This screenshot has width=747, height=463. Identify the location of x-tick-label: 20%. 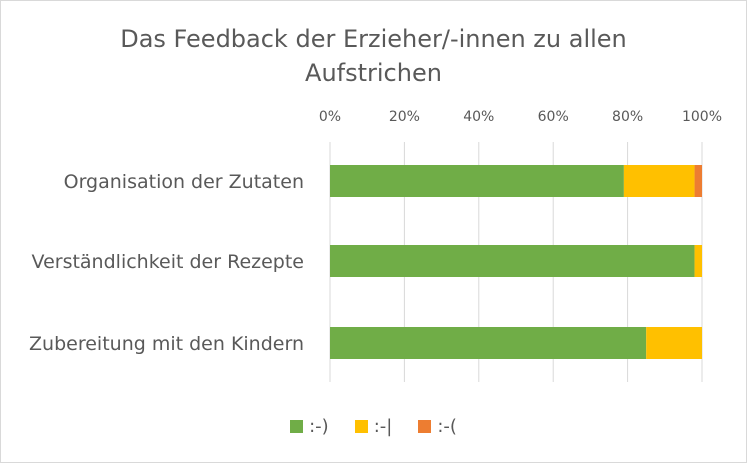
(404, 117).